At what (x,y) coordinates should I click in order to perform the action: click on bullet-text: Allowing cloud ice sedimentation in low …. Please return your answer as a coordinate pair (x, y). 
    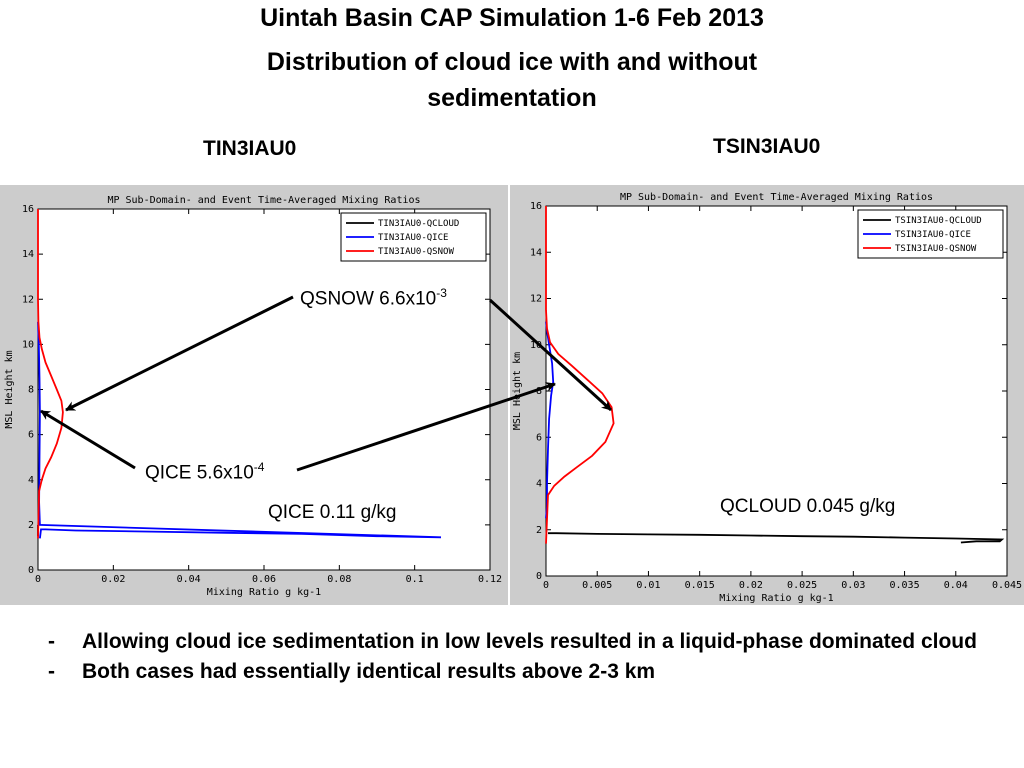
    Looking at the image, I should click on (529, 641).